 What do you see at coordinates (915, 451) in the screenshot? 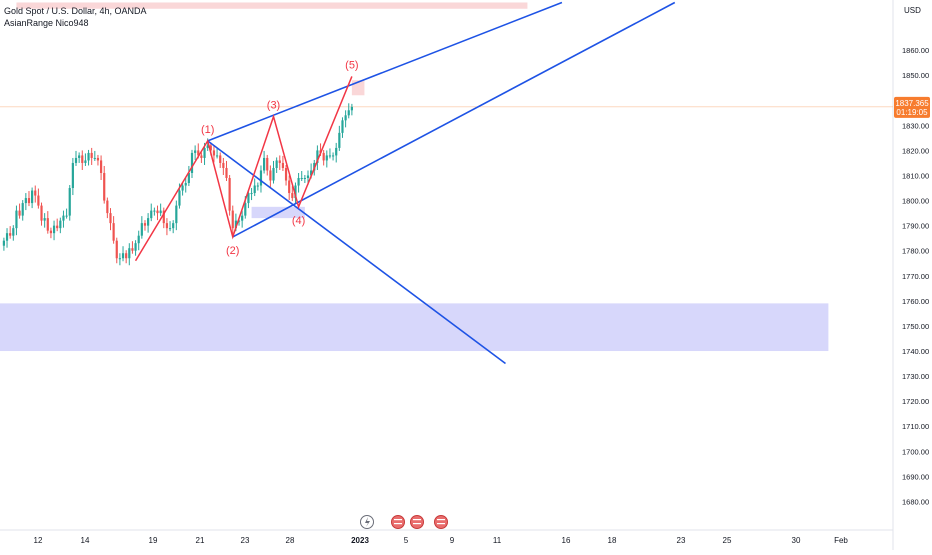
I see `price-tick-label: 1700.00` at bounding box center [915, 451].